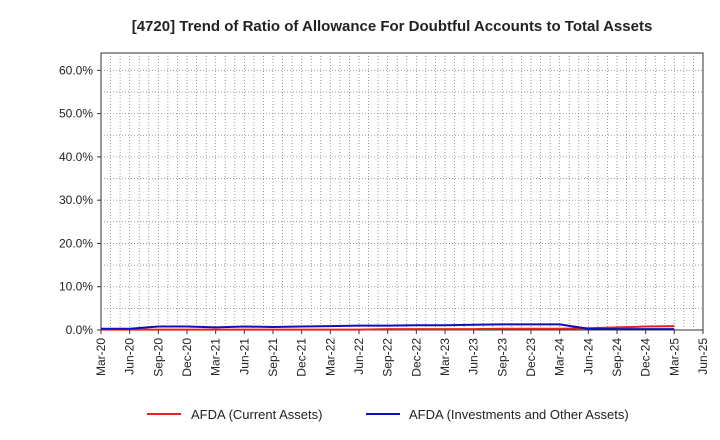 This screenshot has height=440, width=720. What do you see at coordinates (130, 356) in the screenshot?
I see `x-tick-label: Jun-20` at bounding box center [130, 356].